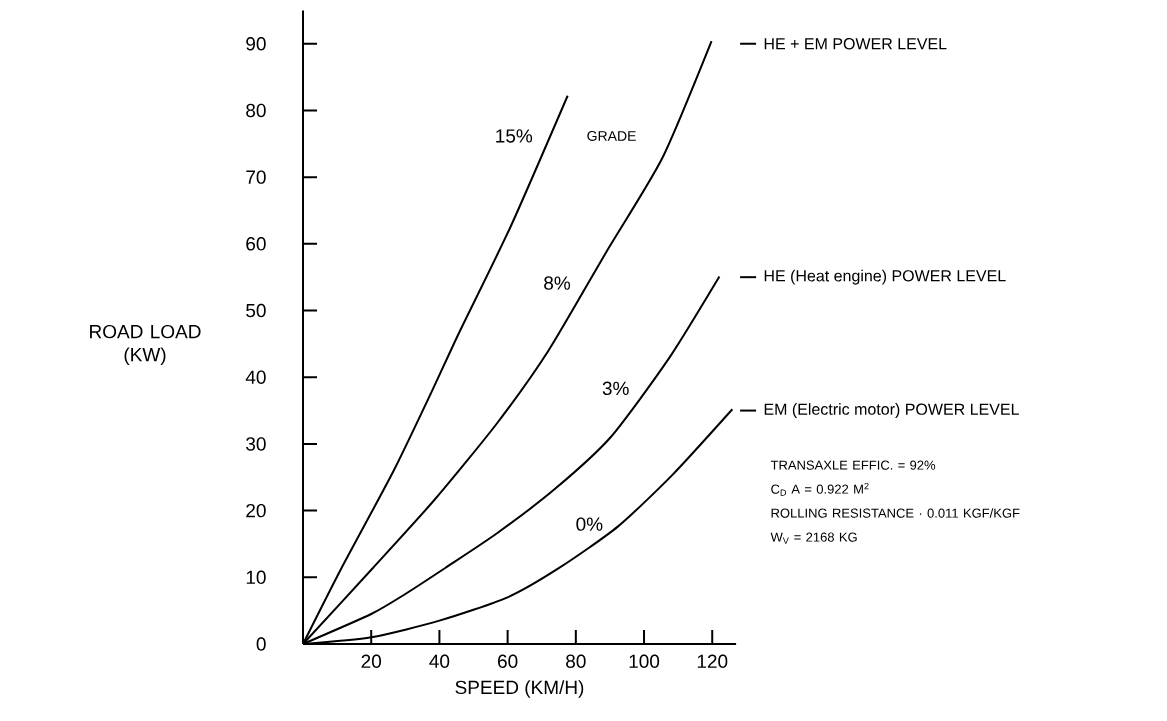 The width and height of the screenshot is (1167, 721). Describe the element at coordinates (813, 538) in the screenshot. I see `text: W$_{V}$ = 2168 KG` at that location.